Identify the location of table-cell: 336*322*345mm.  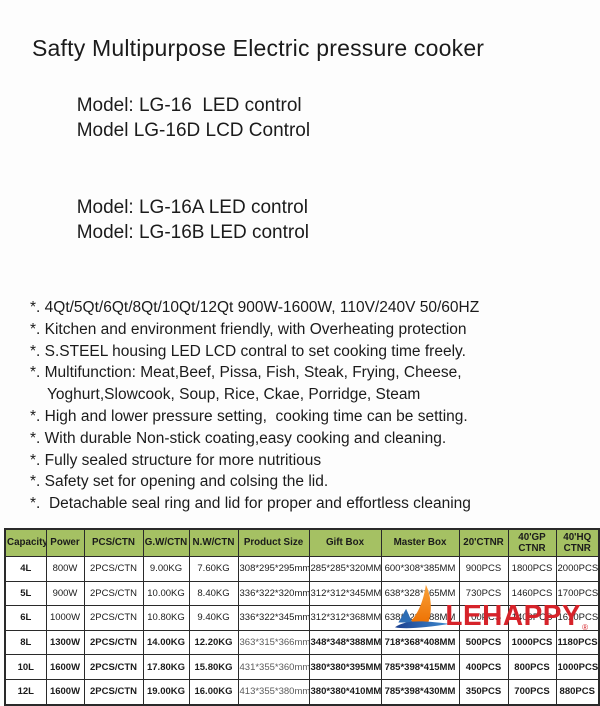
(273, 618).